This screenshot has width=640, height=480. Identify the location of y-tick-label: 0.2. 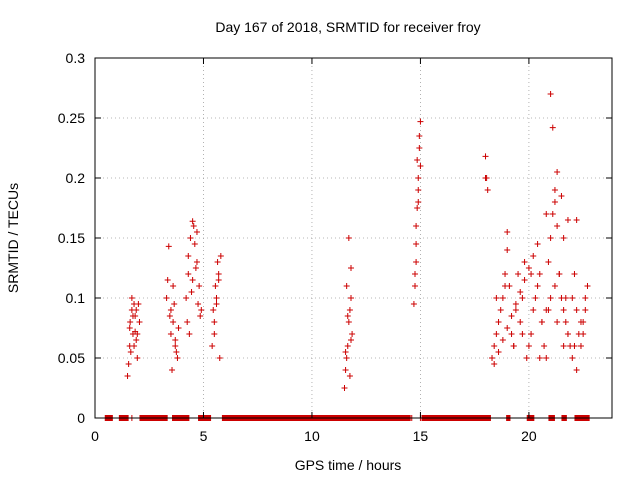
(76, 178).